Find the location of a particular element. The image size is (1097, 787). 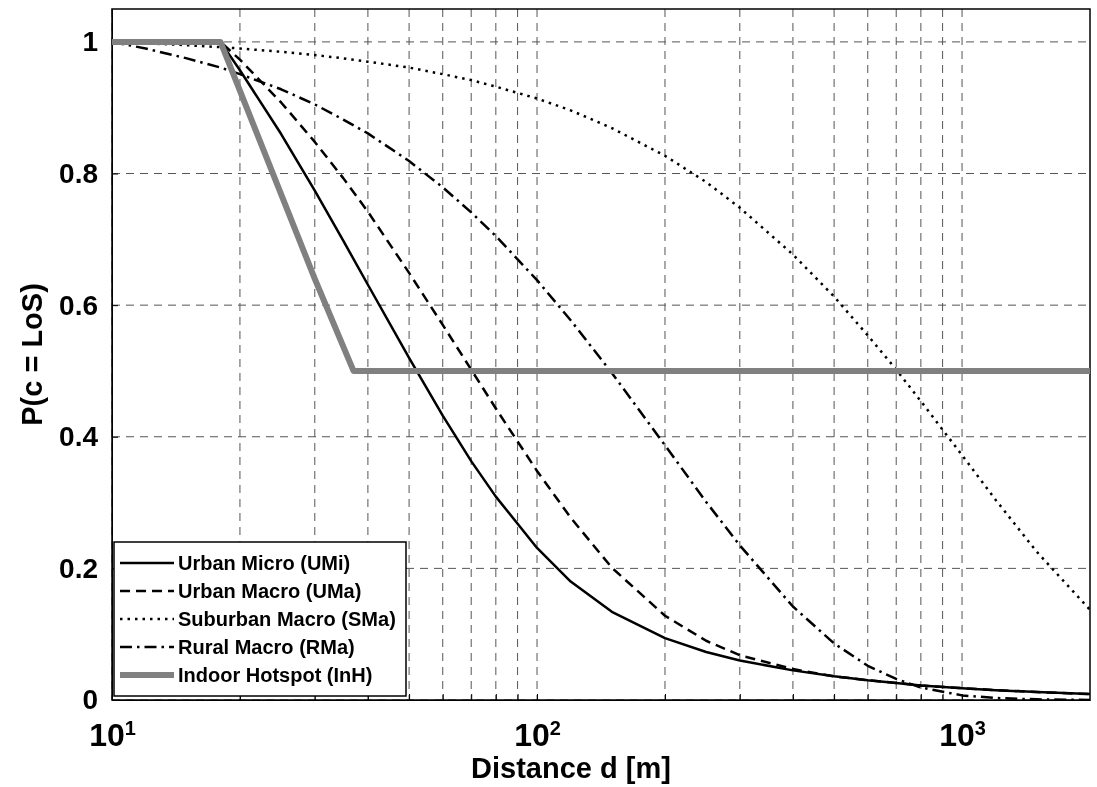

legend-label: Indoor Hotspot (InH) is located at coordinates (275, 675).